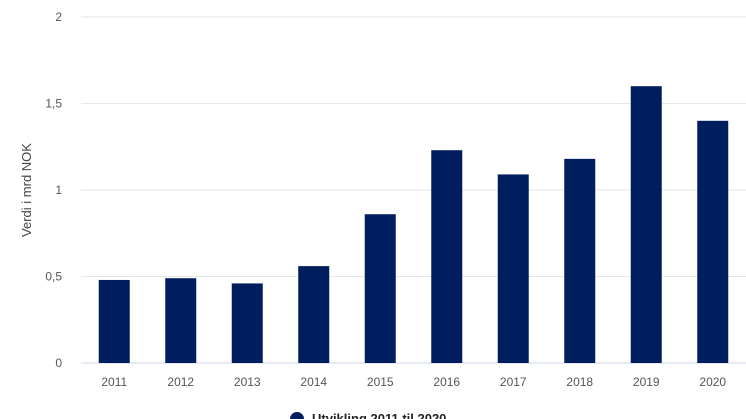  I want to click on x-tick-label: 2011, so click(114, 382).